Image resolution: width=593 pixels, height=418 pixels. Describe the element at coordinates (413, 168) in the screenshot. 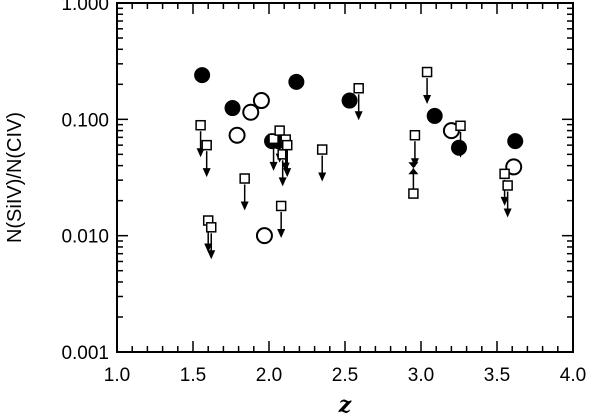

I see `bowtie-point` at that location.